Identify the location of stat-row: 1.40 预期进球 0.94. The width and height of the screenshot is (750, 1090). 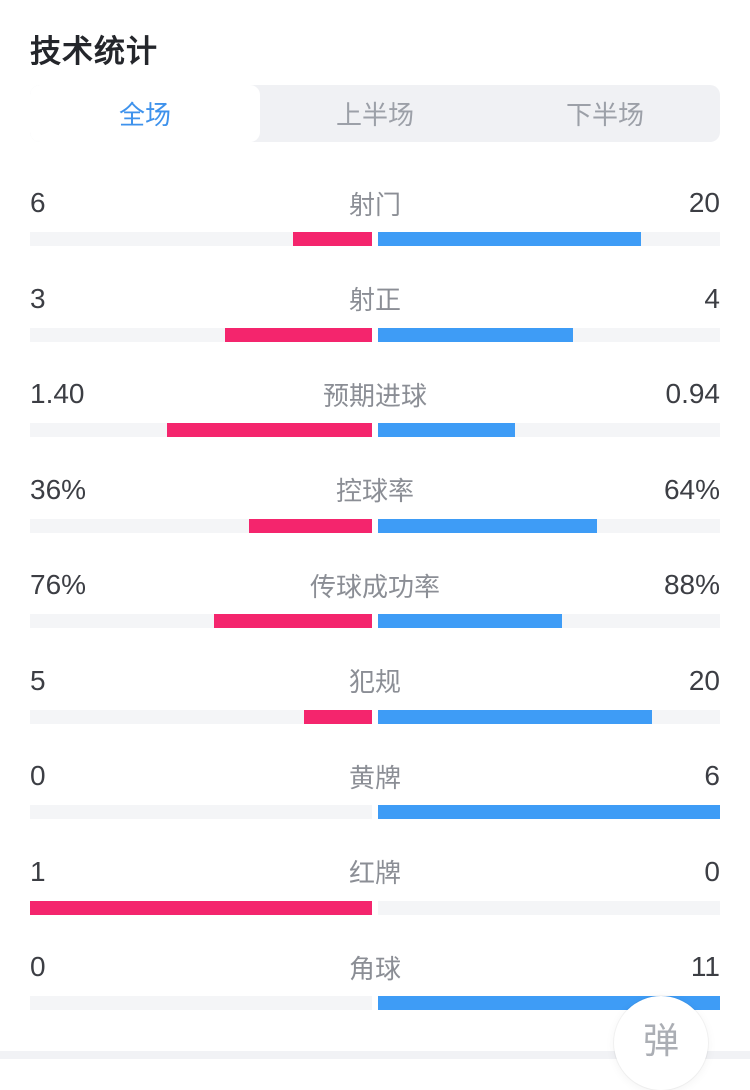
(375, 407).